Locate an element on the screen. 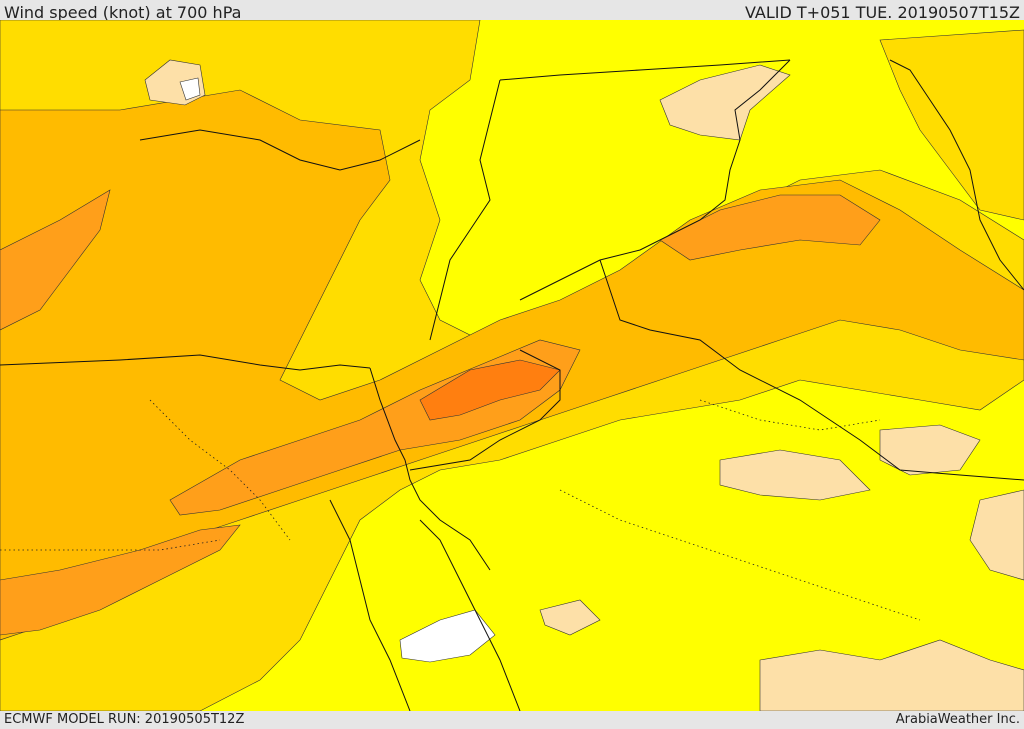 The height and width of the screenshot is (729, 1024). wind-zone-strong-east is located at coordinates (770, 227).